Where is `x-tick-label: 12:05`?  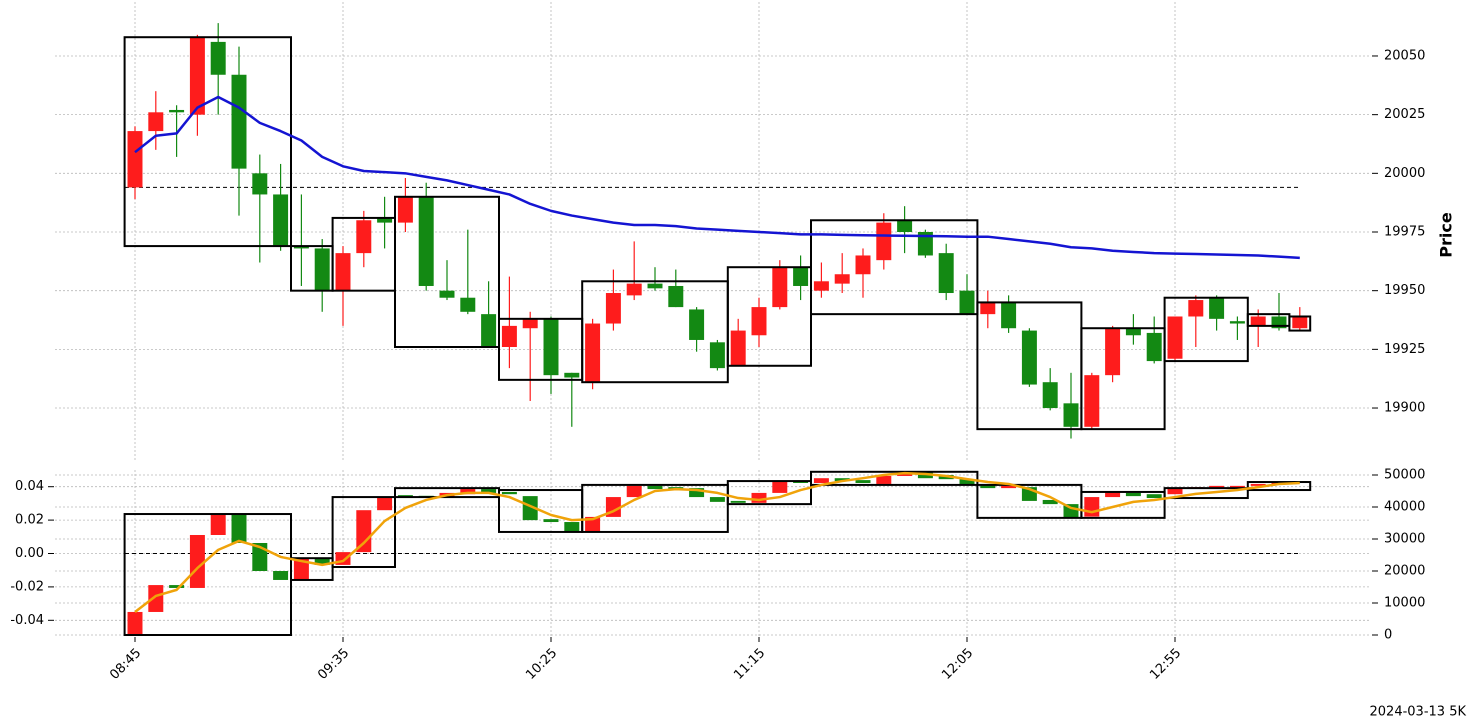
x-tick-label: 12:05 is located at coordinates (957, 664).